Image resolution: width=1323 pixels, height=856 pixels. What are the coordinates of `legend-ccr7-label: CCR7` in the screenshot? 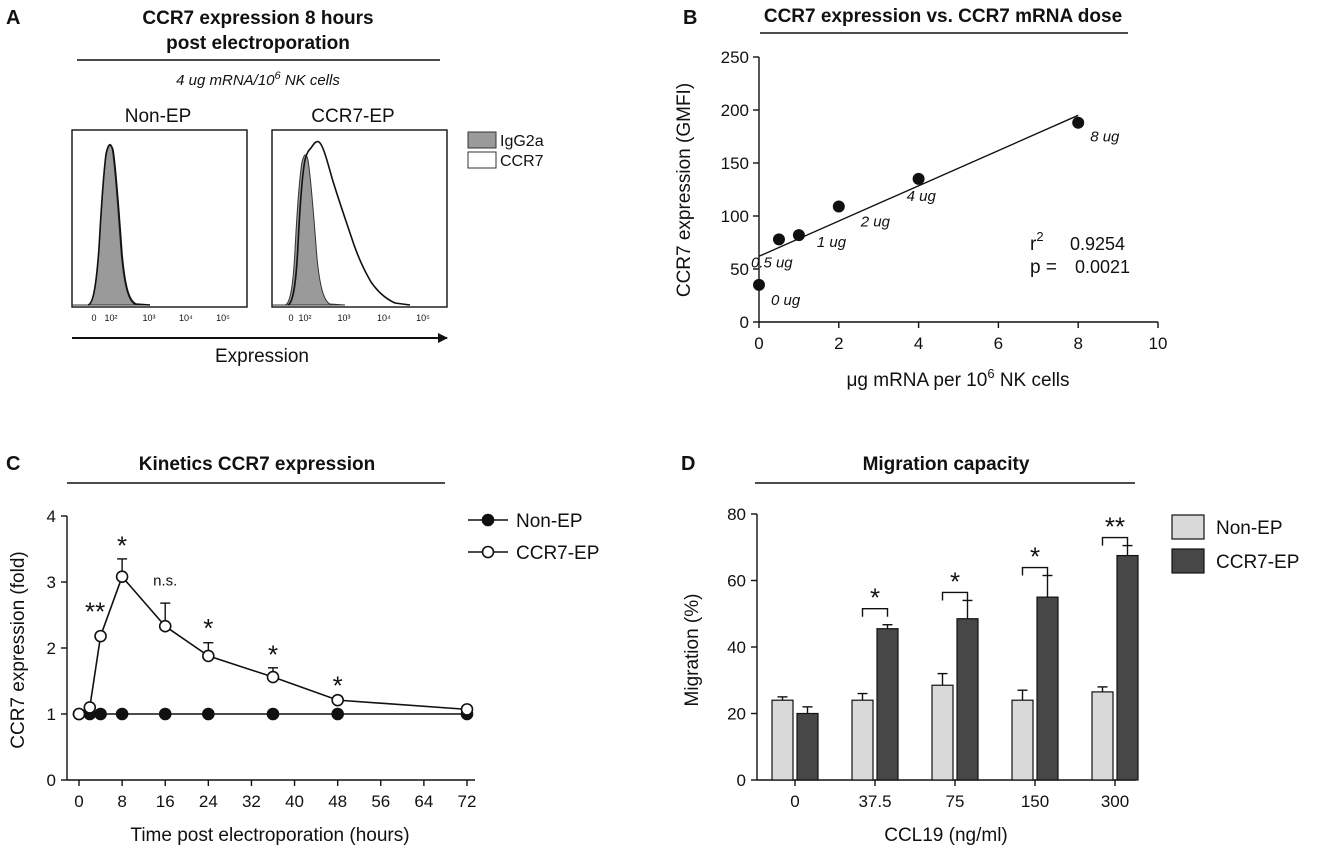 It's located at (522, 161).